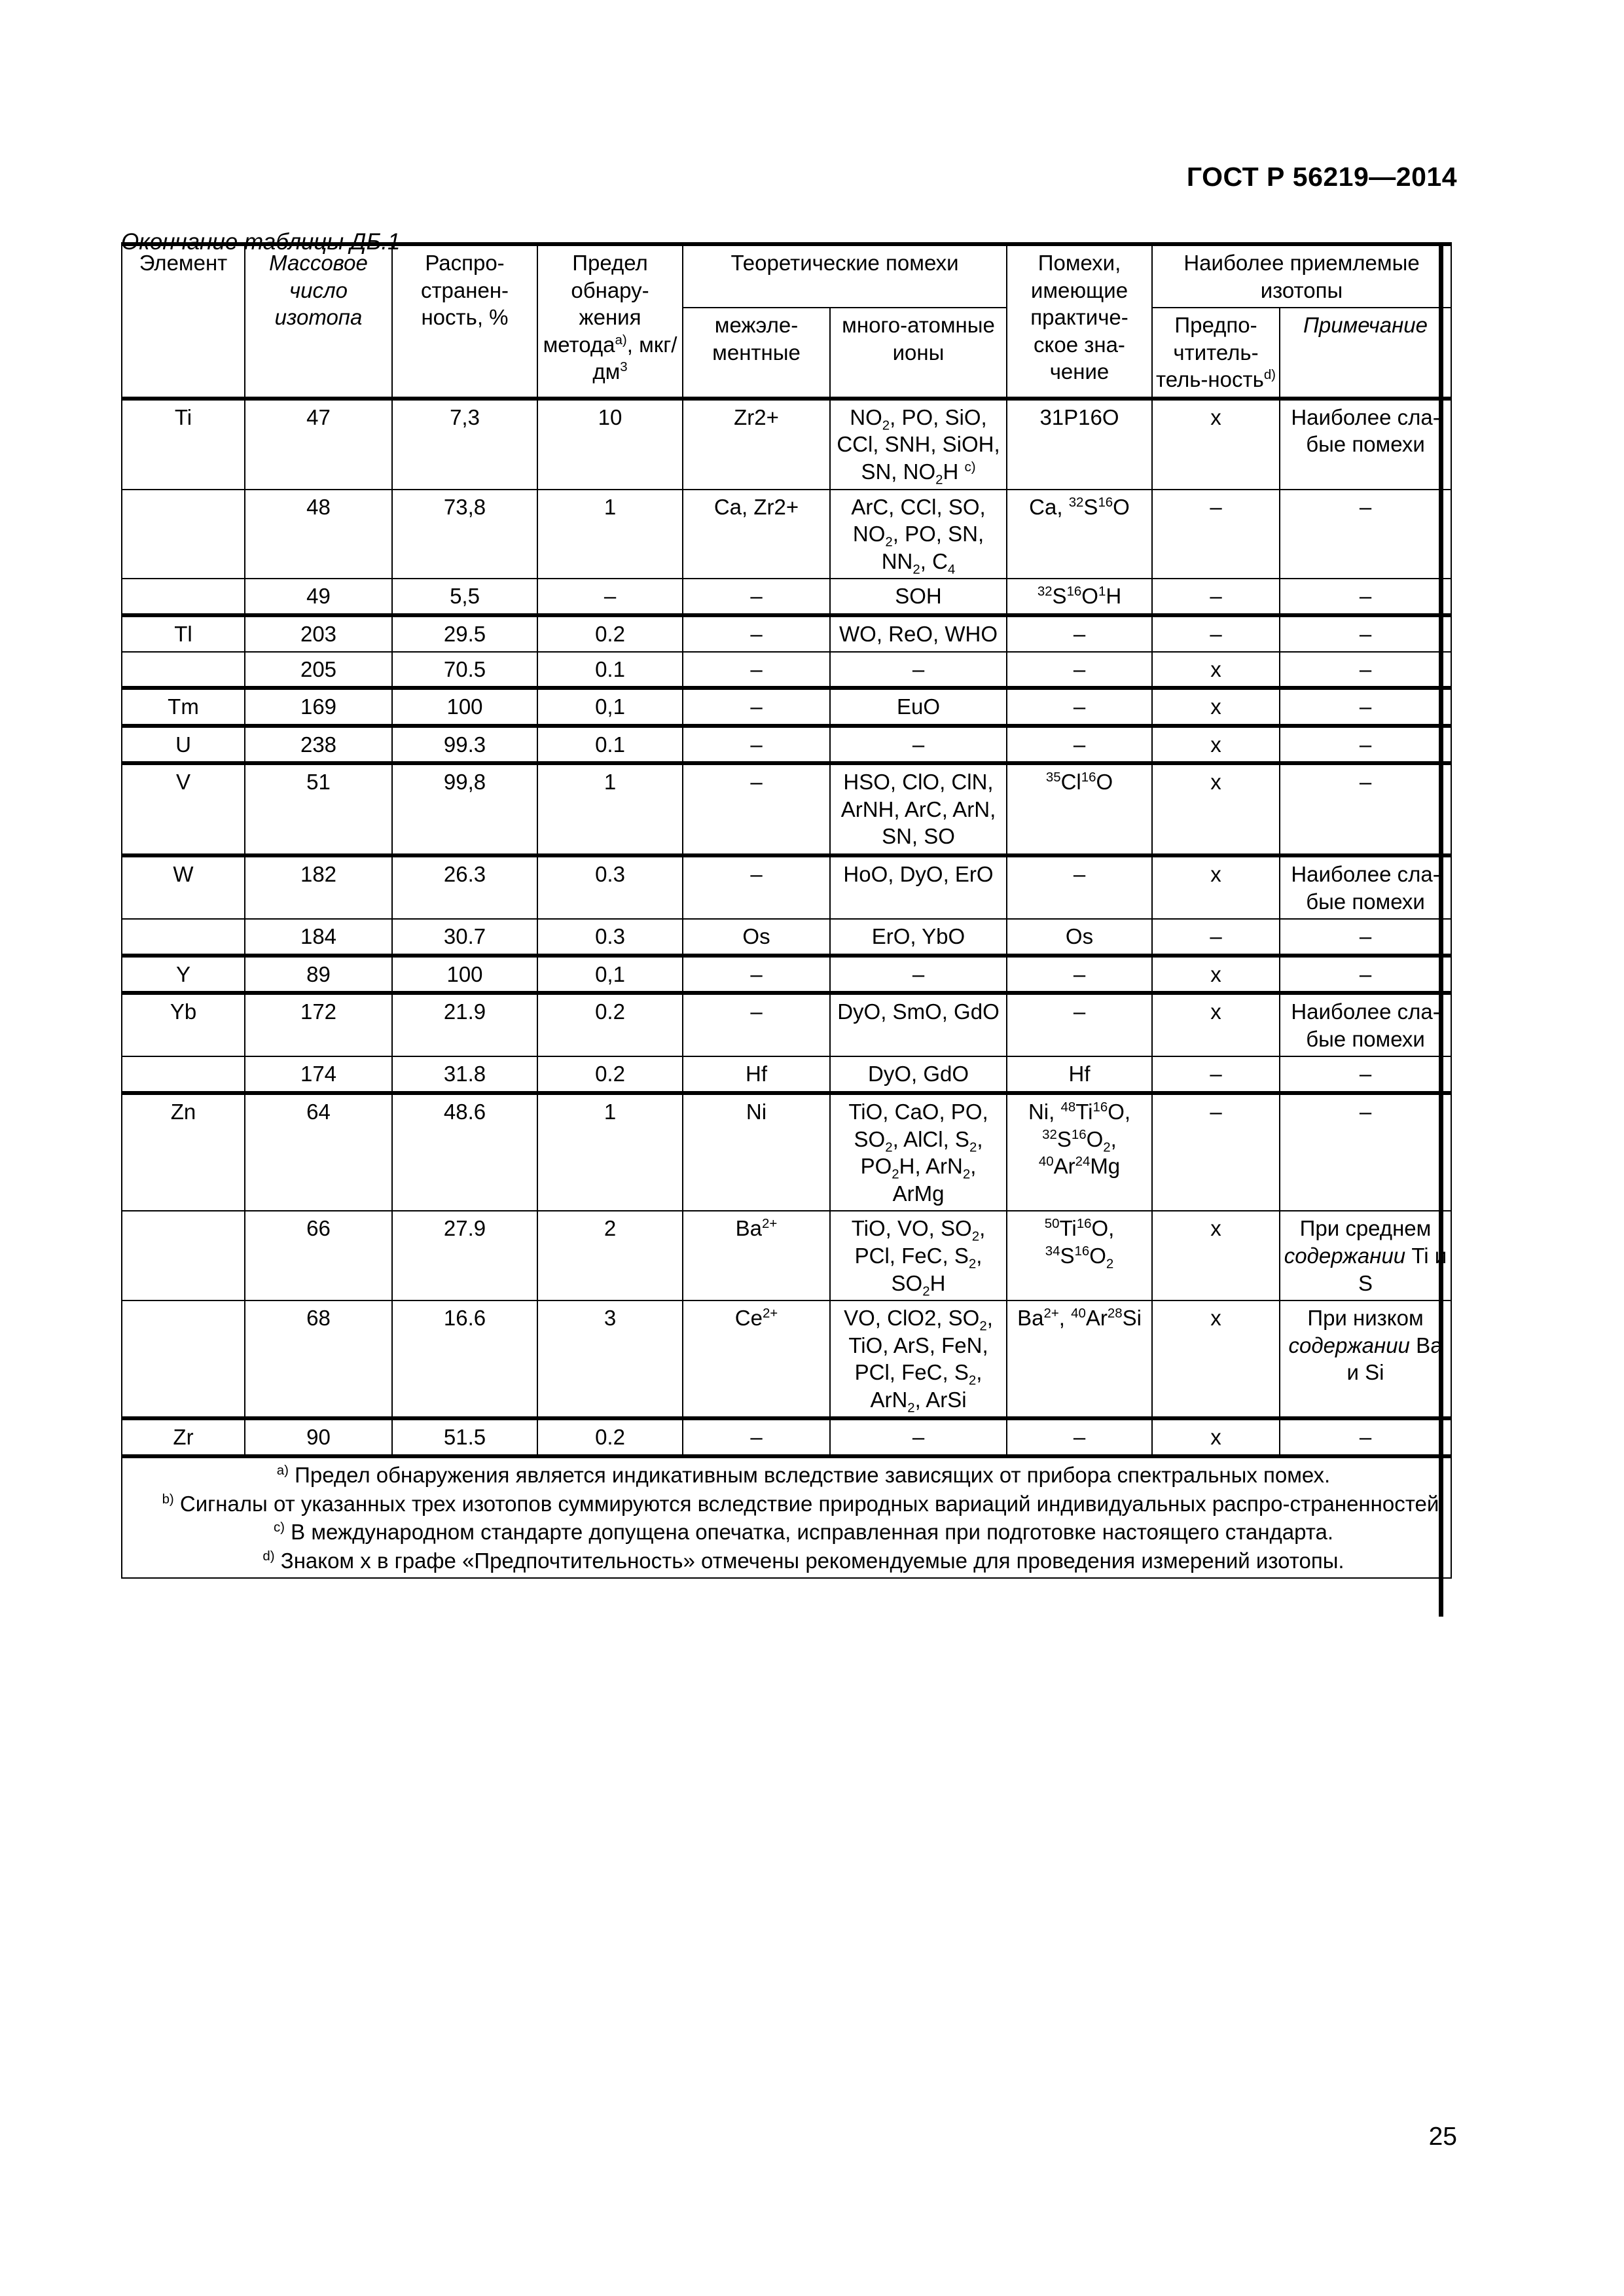 The image size is (1624, 2296). What do you see at coordinates (464, 808) in the screenshot?
I see `cell-abundance: 99,8` at bounding box center [464, 808].